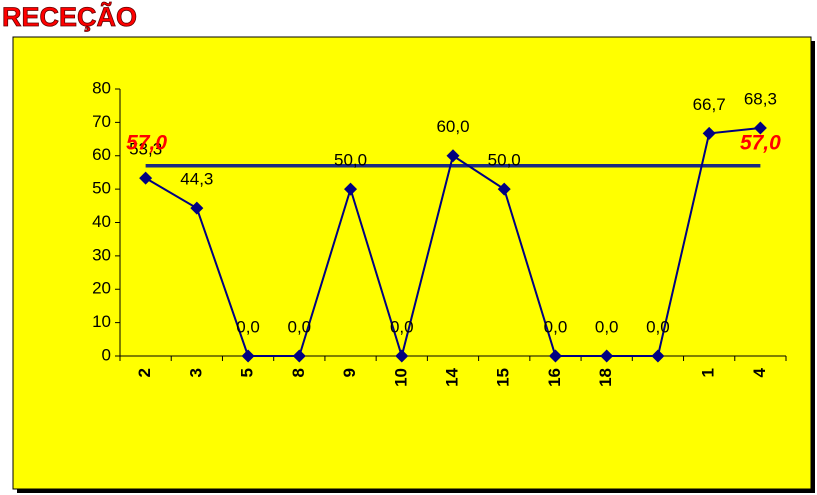  I want to click on x-tick-label: 9, so click(349, 372).